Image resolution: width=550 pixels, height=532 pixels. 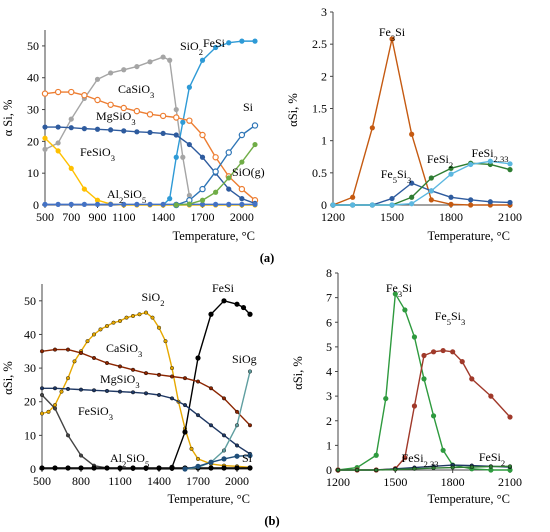 I want to click on chart-b-right-xtick-label: 2100, so click(x=510, y=482).